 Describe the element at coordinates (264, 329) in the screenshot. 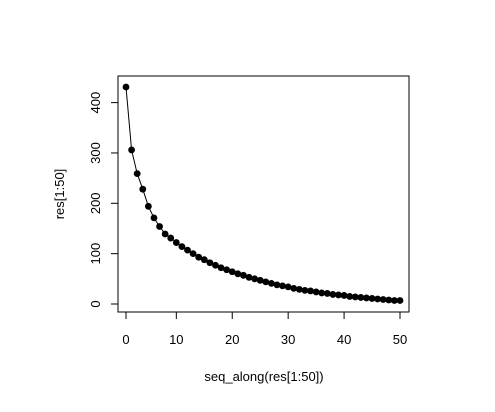

I see `x-axis: 0 10 20 30 40 50` at that location.